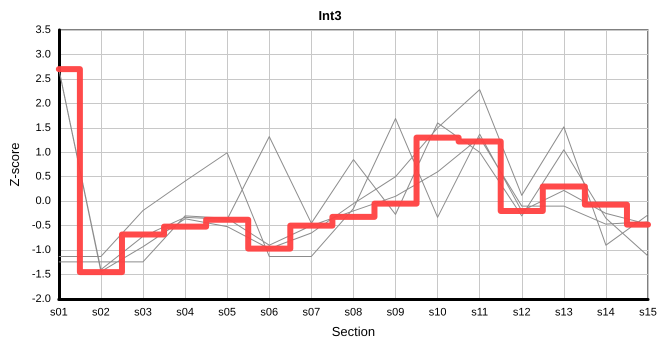  I want to click on x-tick-label: s15, so click(648, 312).